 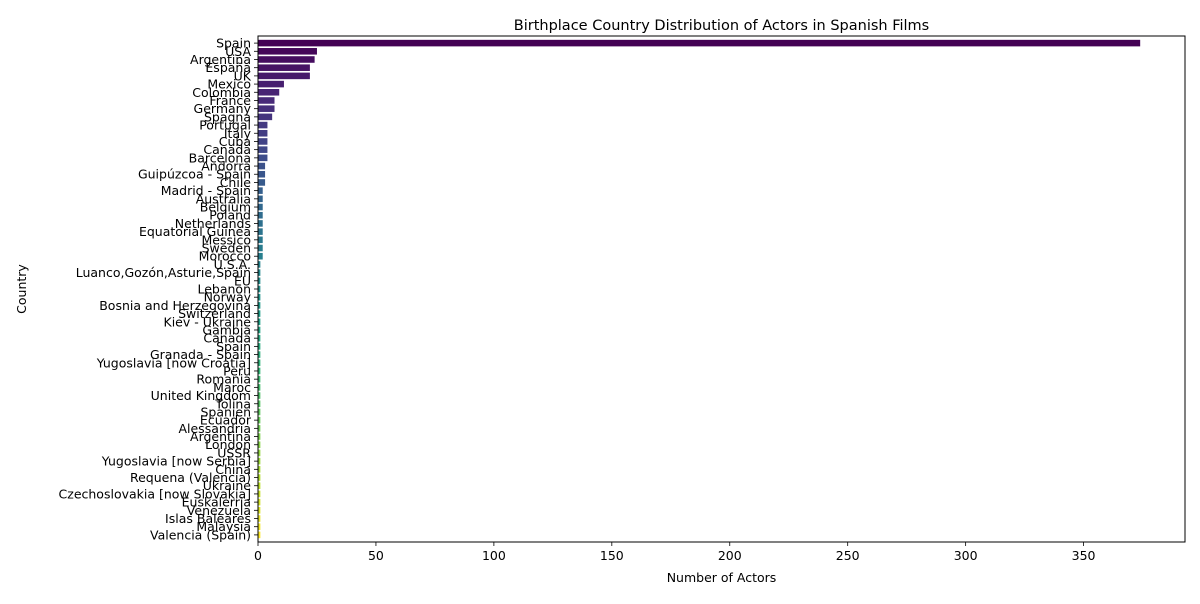 What do you see at coordinates (223, 526) in the screenshot?
I see `y-tick-label: Malaysia` at bounding box center [223, 526].